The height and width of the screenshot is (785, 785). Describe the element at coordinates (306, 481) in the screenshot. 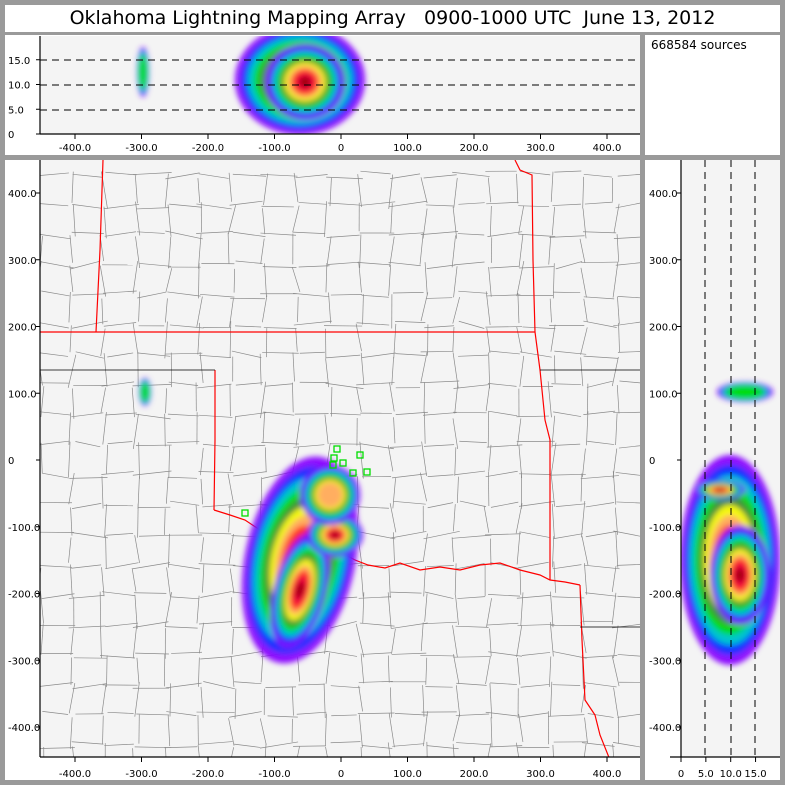

I see `lma-stations` at that location.